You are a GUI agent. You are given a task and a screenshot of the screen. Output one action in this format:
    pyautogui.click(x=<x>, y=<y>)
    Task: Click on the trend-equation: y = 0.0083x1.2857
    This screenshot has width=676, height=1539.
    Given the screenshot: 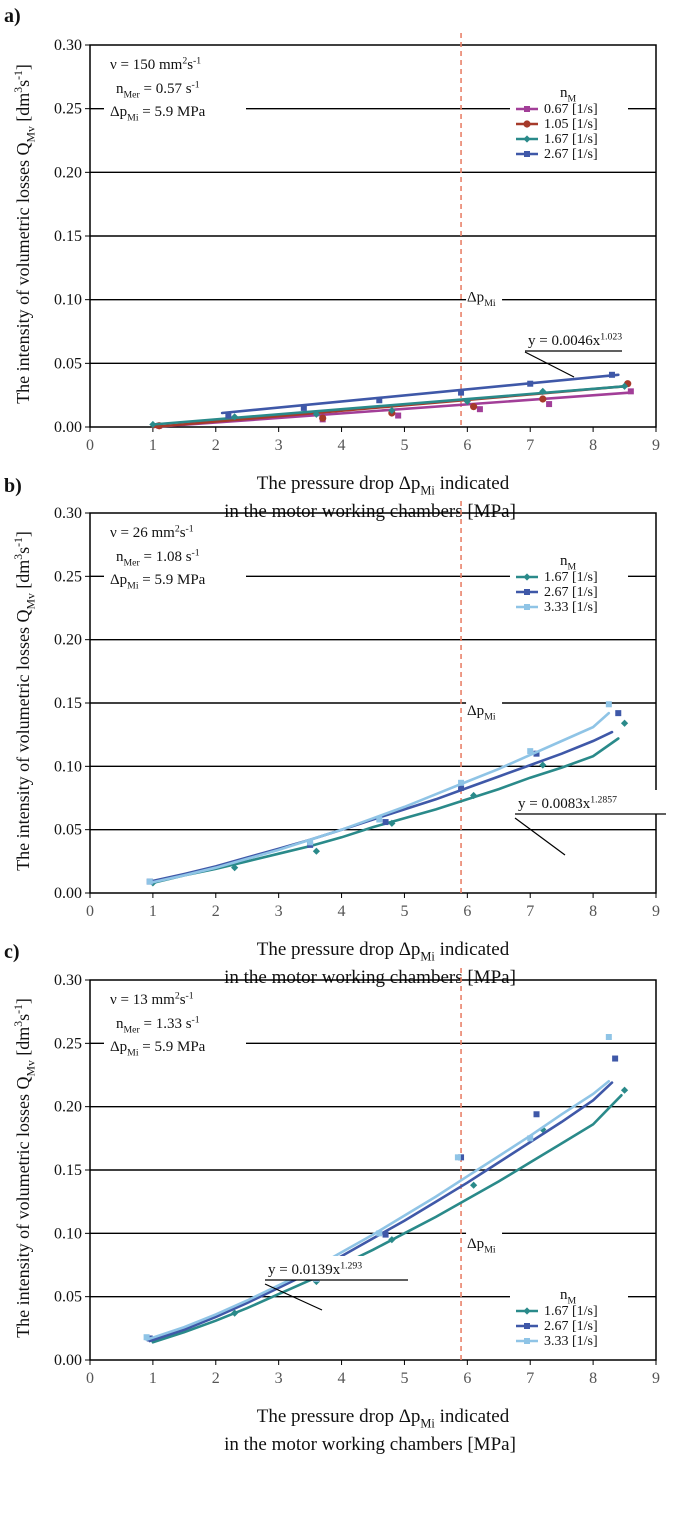 What is the action you would take?
    pyautogui.click(x=567, y=803)
    